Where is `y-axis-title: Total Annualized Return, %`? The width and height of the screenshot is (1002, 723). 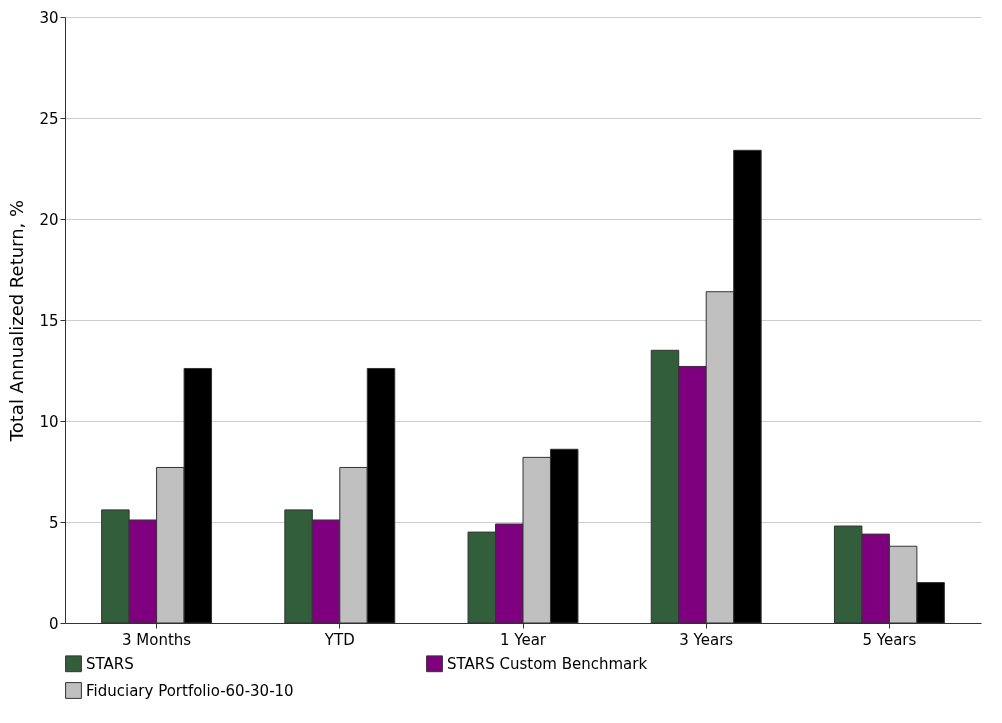
y-axis-title: Total Annualized Return, % is located at coordinates (17, 321).